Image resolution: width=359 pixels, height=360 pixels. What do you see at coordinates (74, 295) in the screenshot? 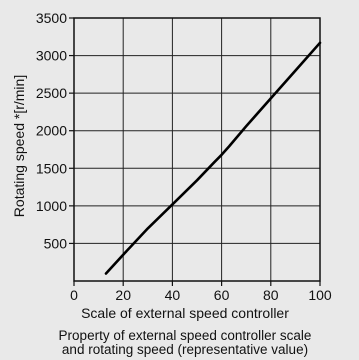
I see `x-tick-label: 0` at bounding box center [74, 295].